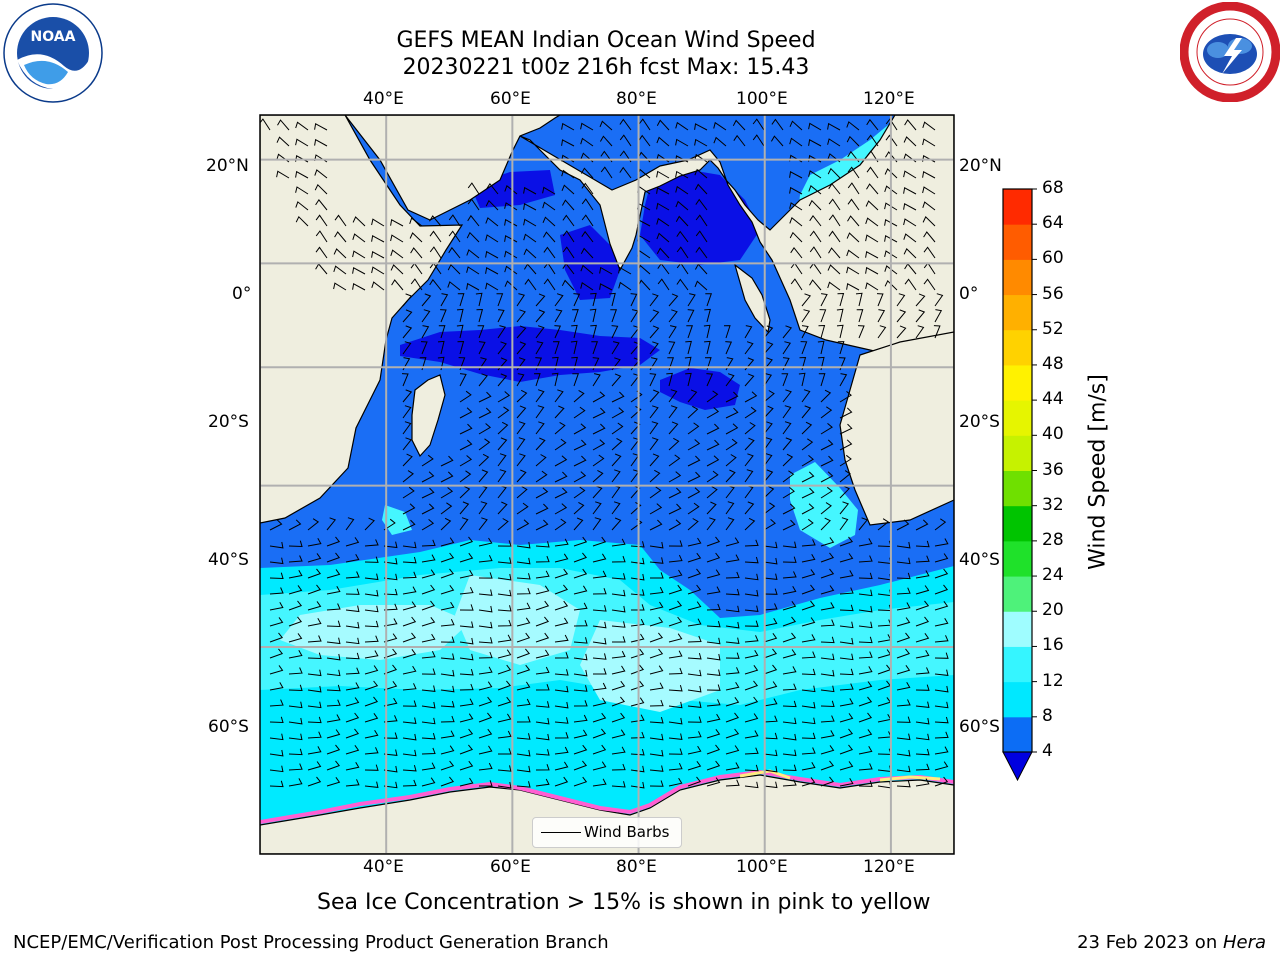  I want to click on lon-tick-bottom-80: 80°E, so click(636, 867).